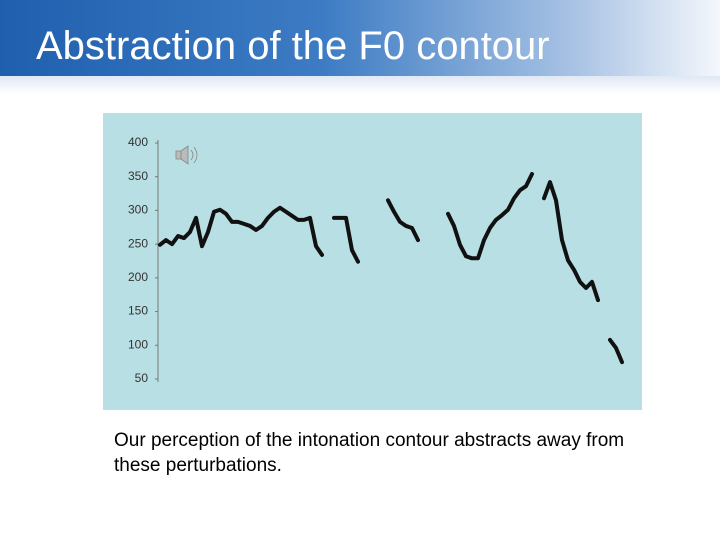  What do you see at coordinates (138, 210) in the screenshot?
I see `y-tick-label: 300` at bounding box center [138, 210].